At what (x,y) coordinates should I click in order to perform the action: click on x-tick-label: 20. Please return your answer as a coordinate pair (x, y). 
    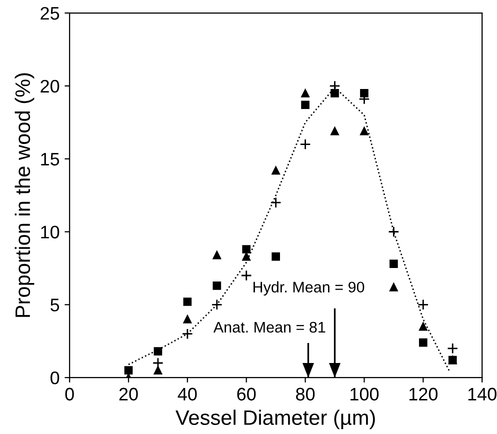
    Looking at the image, I should click on (128, 394).